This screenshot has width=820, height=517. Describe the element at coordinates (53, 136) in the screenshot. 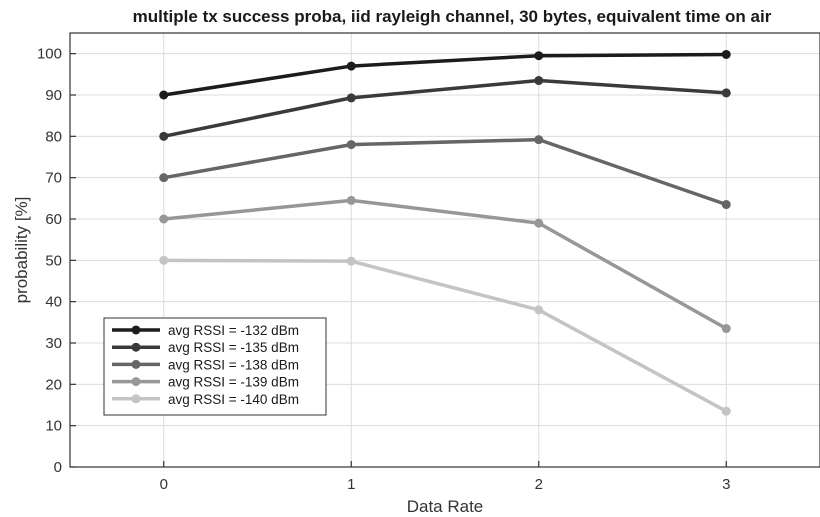

I see `y-tick-label: 80` at that location.